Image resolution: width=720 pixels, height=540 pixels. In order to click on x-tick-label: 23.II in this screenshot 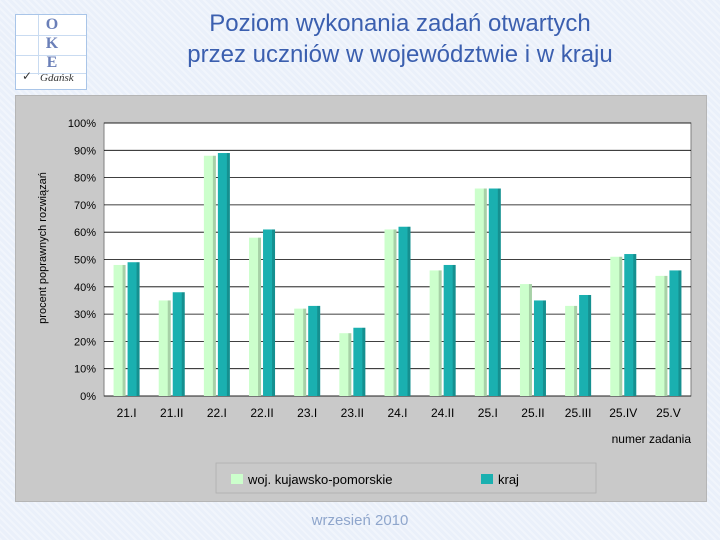, I will do `click(352, 413)`.